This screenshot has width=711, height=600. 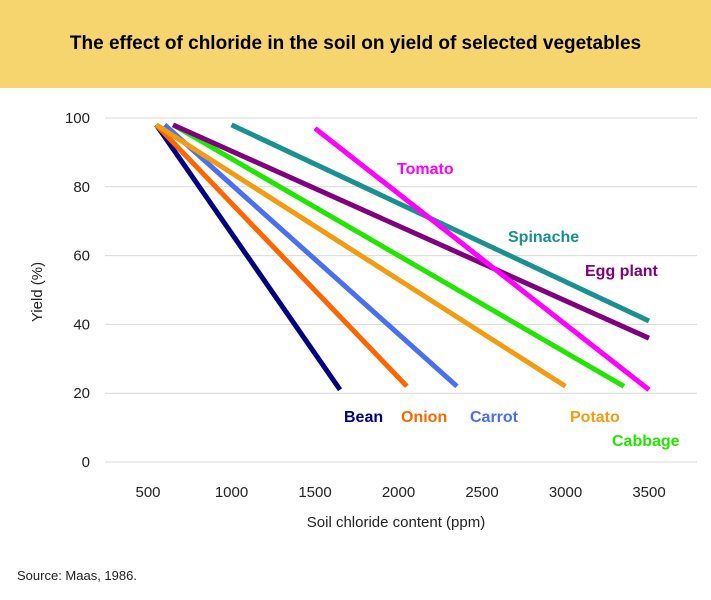 What do you see at coordinates (595, 417) in the screenshot?
I see `series-label-potato: Potato` at bounding box center [595, 417].